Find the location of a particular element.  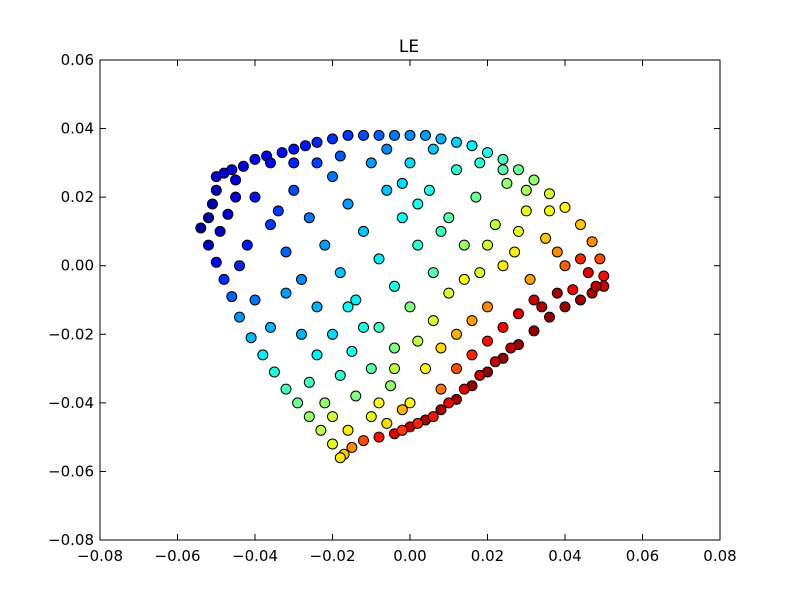

x-tick-label: −0.06 is located at coordinates (178, 556).